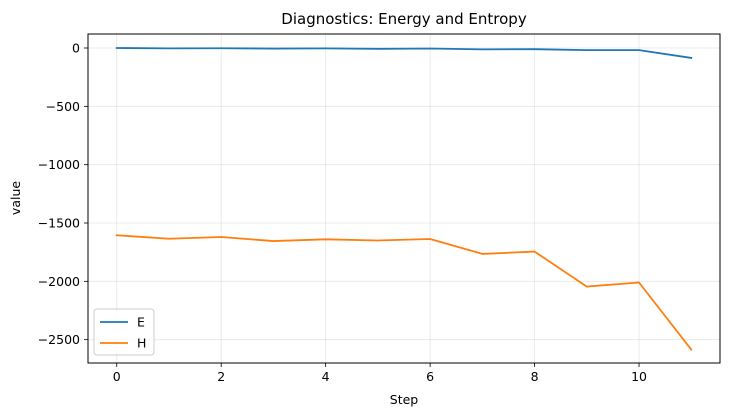 The height and width of the screenshot is (416, 730). What do you see at coordinates (221, 376) in the screenshot?
I see `x-tick-label: 2` at bounding box center [221, 376].